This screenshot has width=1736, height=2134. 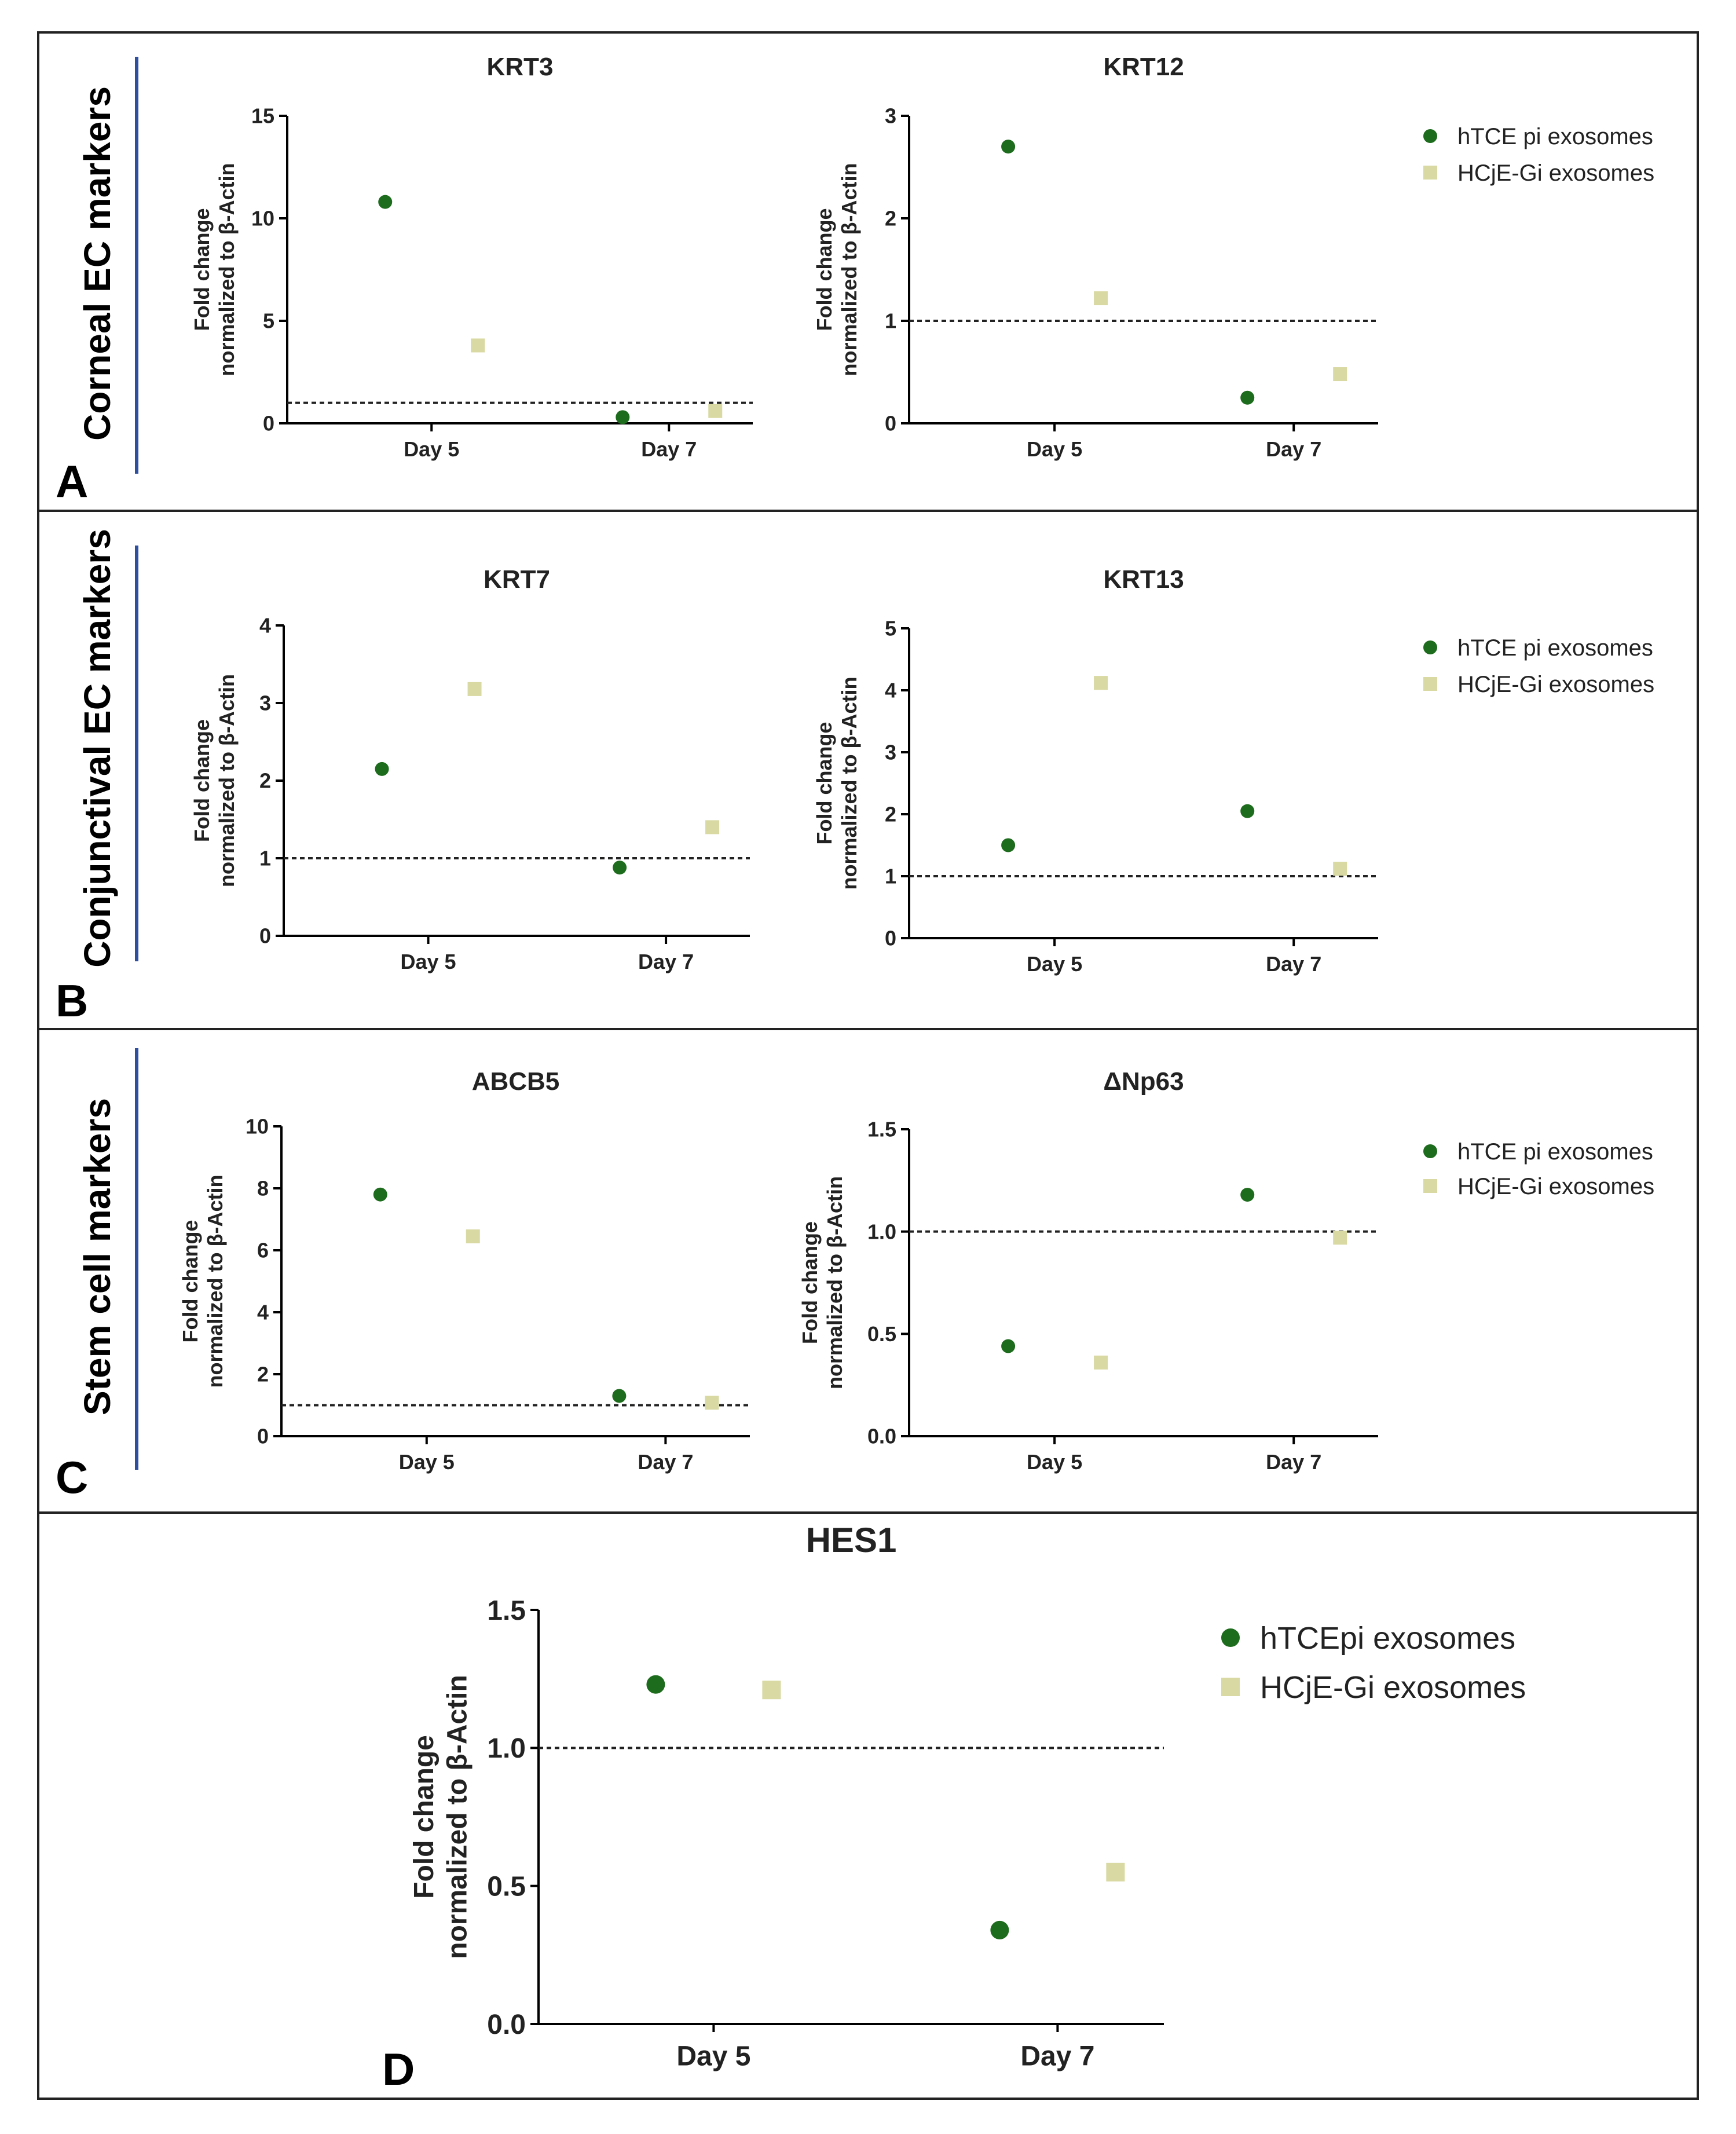 I want to click on legend-label: hTCEpi exosomes, so click(x=1387, y=1638).